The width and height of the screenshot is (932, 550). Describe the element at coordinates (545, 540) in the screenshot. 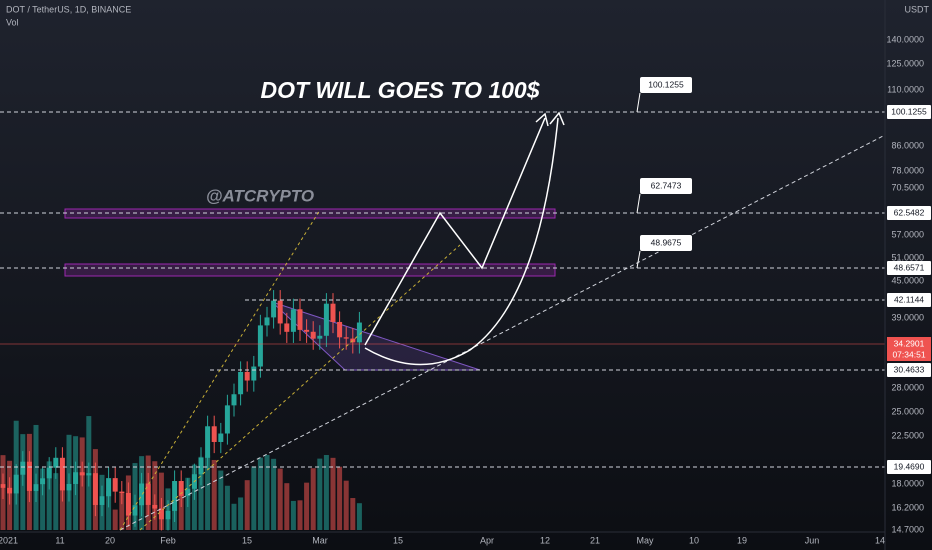

I see `time-label: 12` at that location.